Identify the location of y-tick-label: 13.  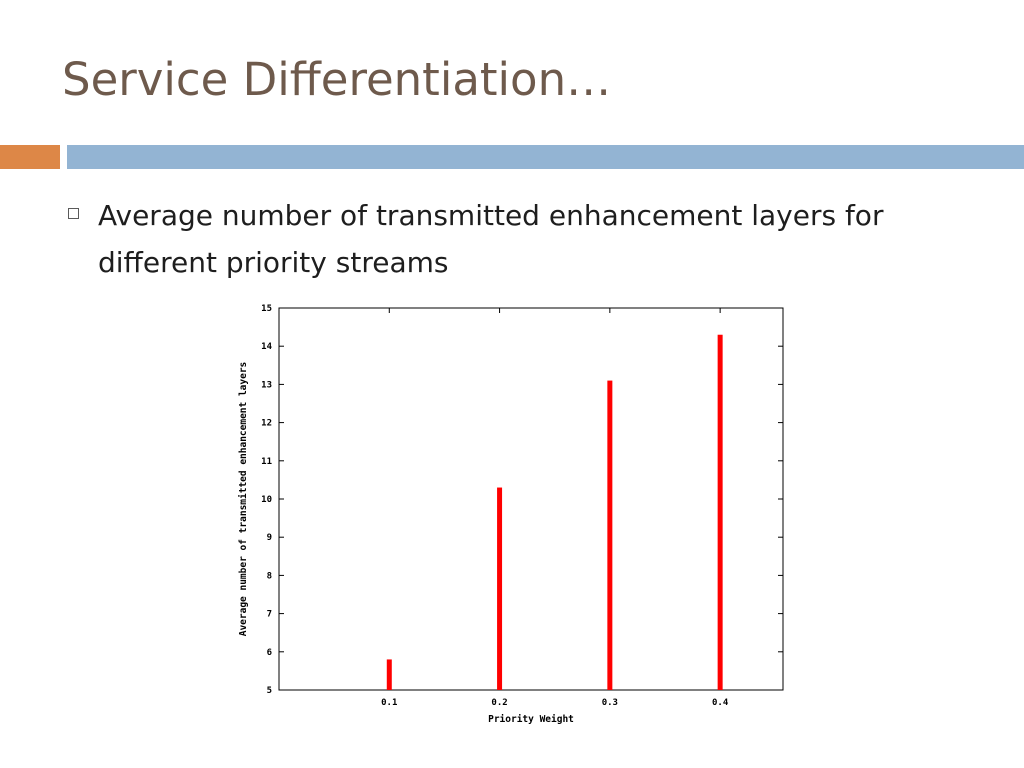
(266, 385).